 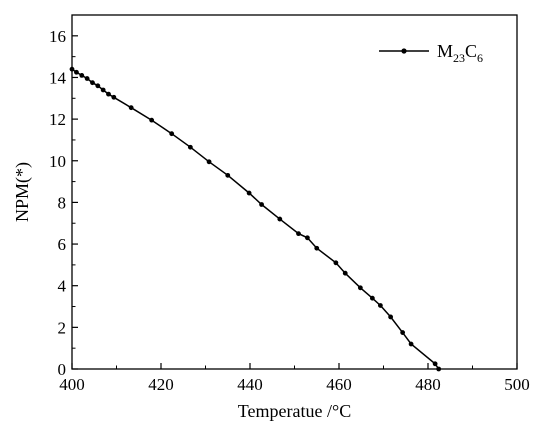 I want to click on x-tick-label: 420, so click(x=161, y=384).